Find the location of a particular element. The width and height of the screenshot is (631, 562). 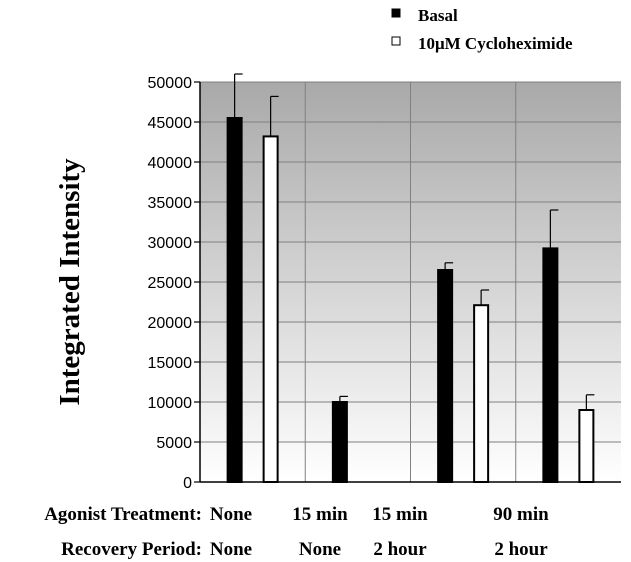

y-tick-label: 30000 is located at coordinates (170, 243).